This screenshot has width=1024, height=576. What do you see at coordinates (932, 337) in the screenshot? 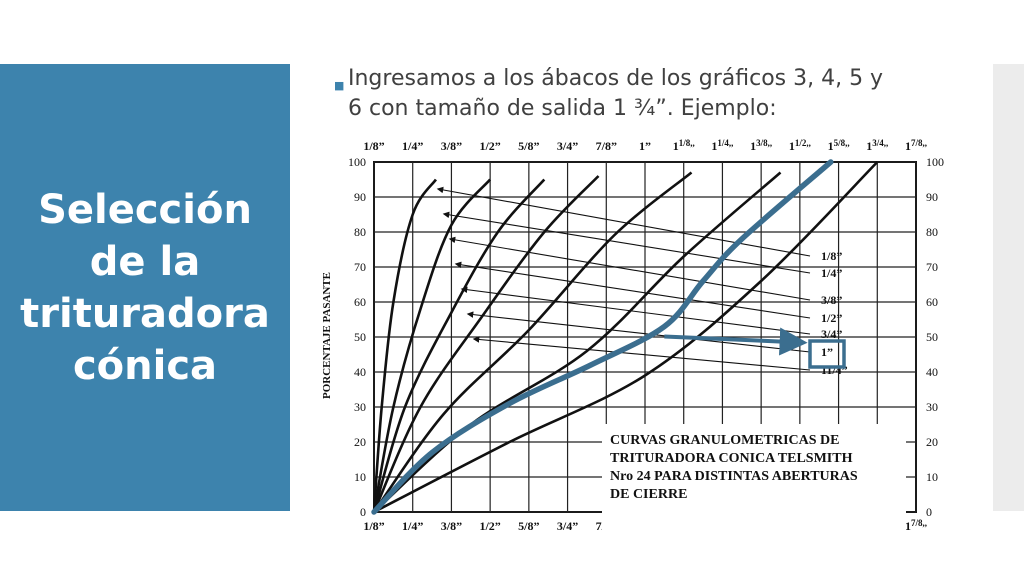
I see `y-tick-label-right: 50` at bounding box center [932, 337].